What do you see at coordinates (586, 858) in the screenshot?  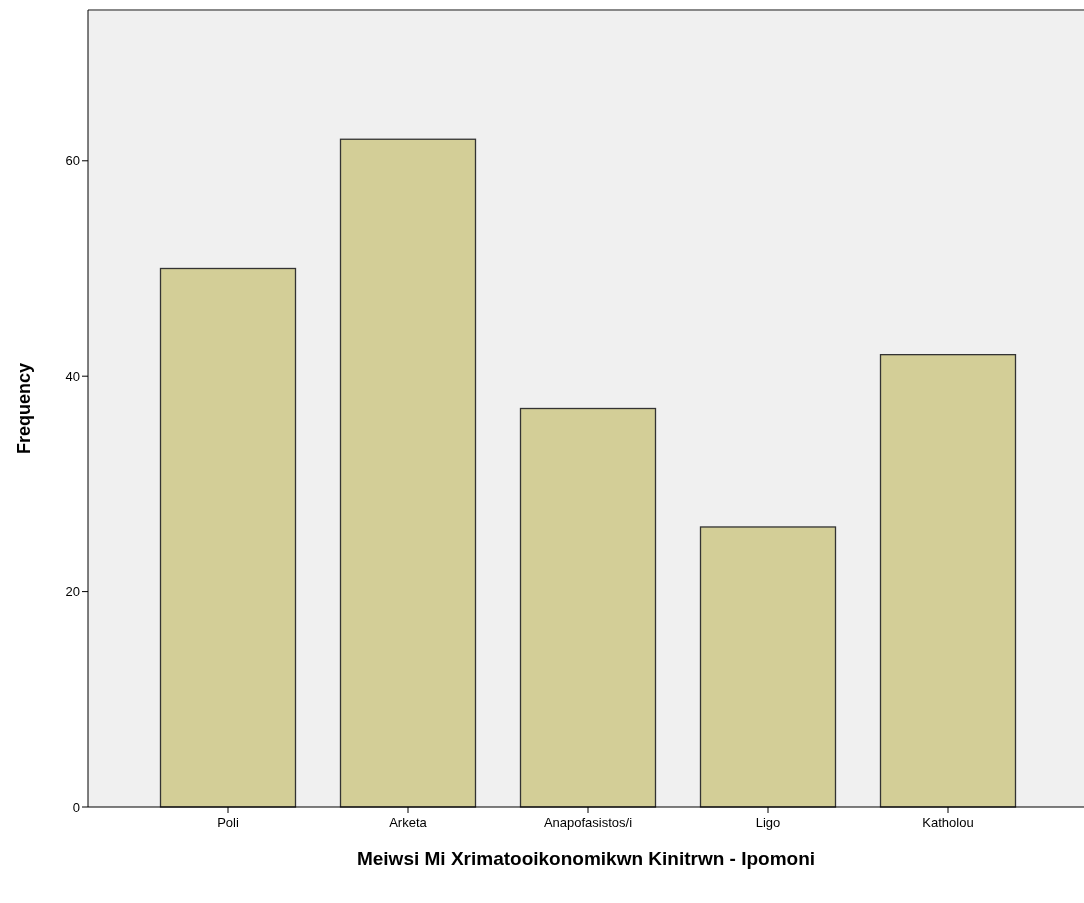 I see `x-axis-title: Meiwsi Mi Xrimatooikonomikwn Kinitrwn - Ipomoni` at bounding box center [586, 858].